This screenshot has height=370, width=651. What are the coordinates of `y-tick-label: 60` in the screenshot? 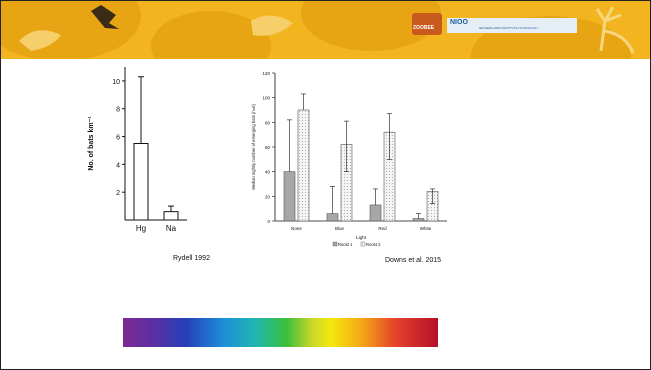 It's located at (268, 147).